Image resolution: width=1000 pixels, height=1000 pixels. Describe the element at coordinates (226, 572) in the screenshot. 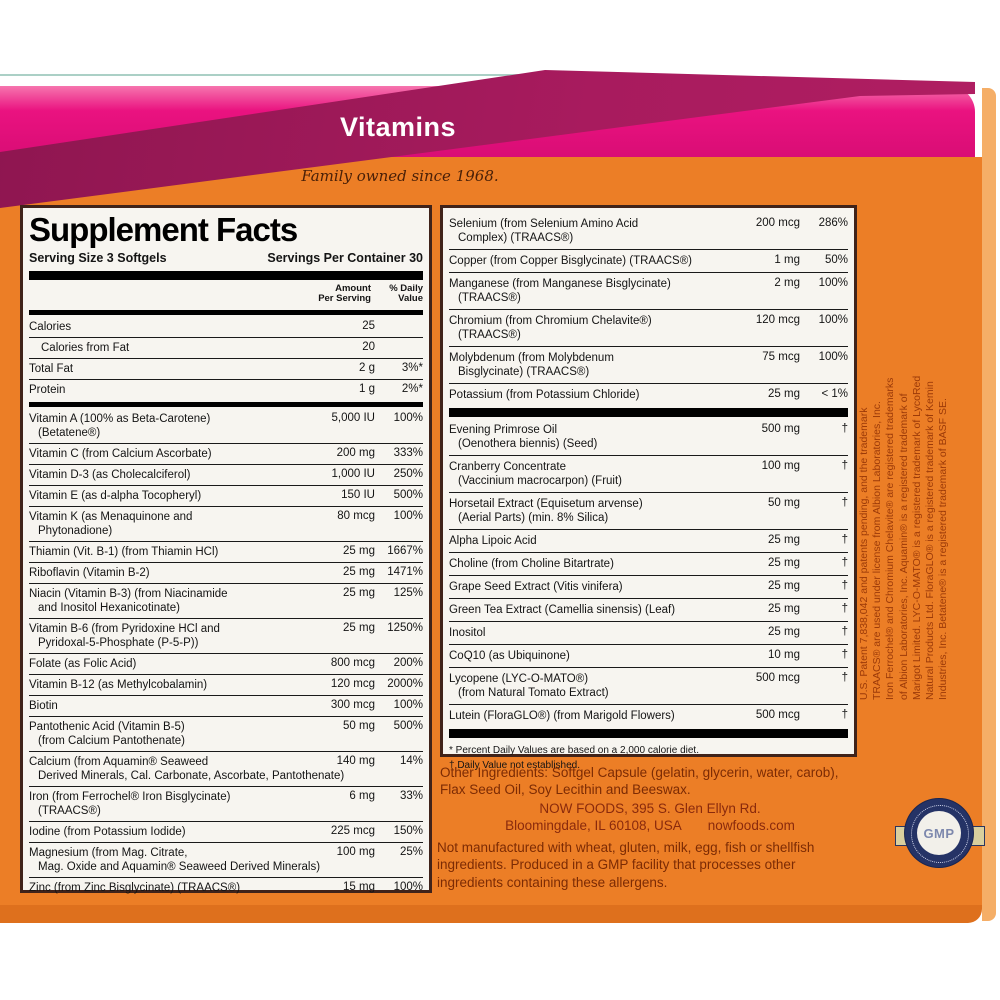

I see `table-row: Riboflavin (Vitamin B-2) 25 mg 1471%` at that location.